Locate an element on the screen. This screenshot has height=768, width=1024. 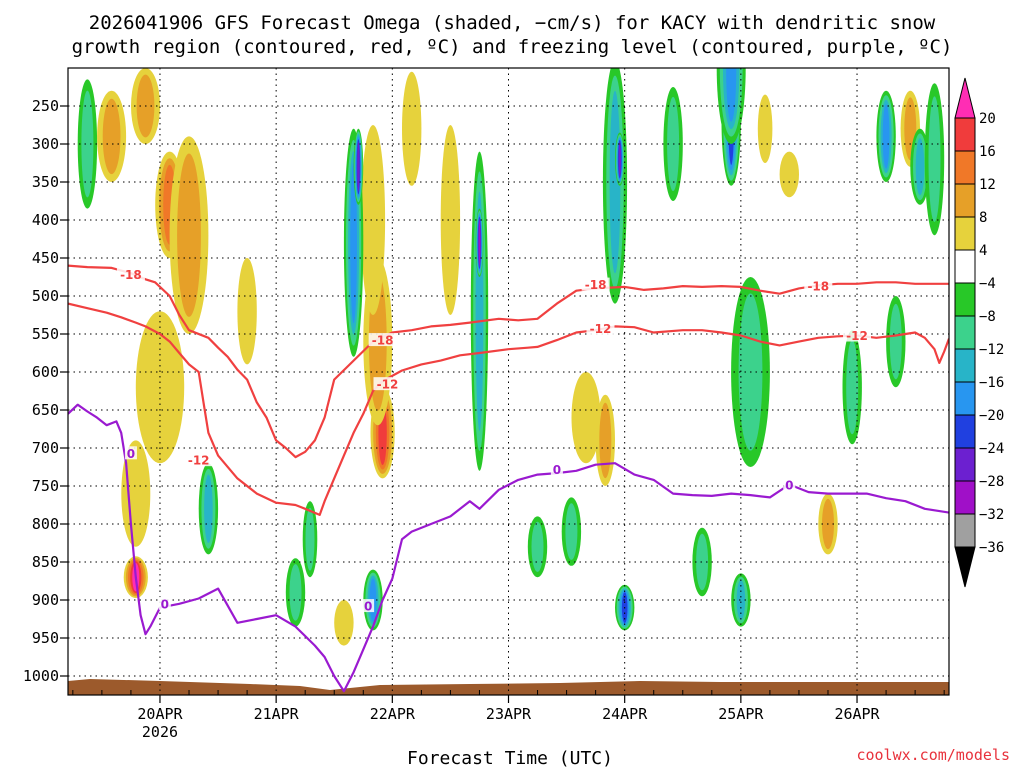
x-tick-label: 21APR is located at coordinates (277, 714).